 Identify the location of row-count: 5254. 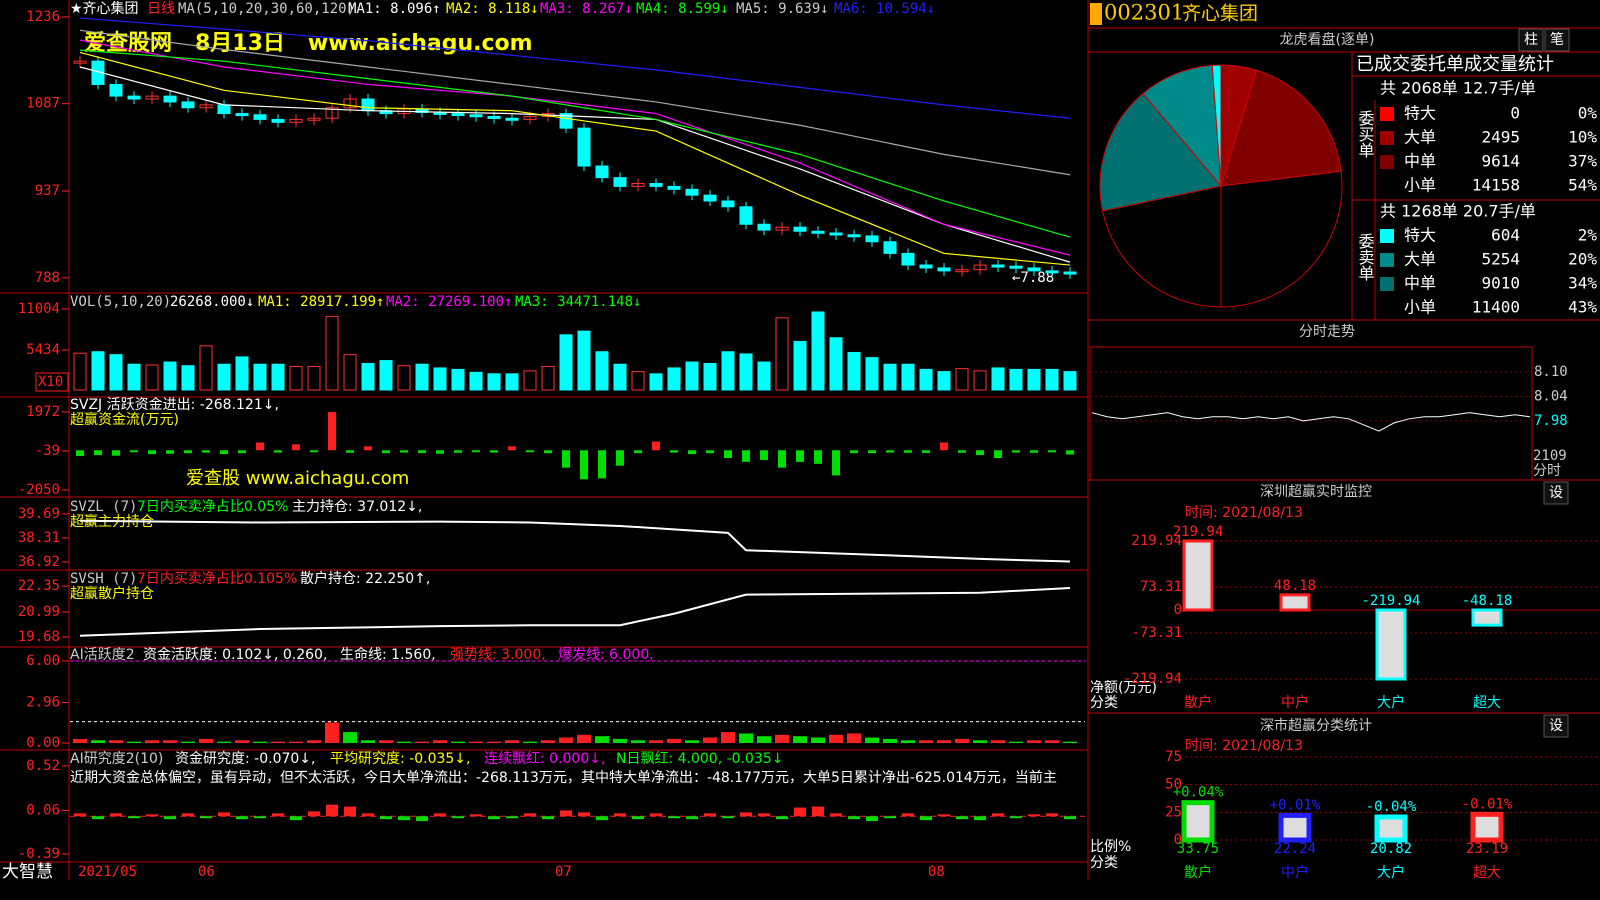
(1500, 259).